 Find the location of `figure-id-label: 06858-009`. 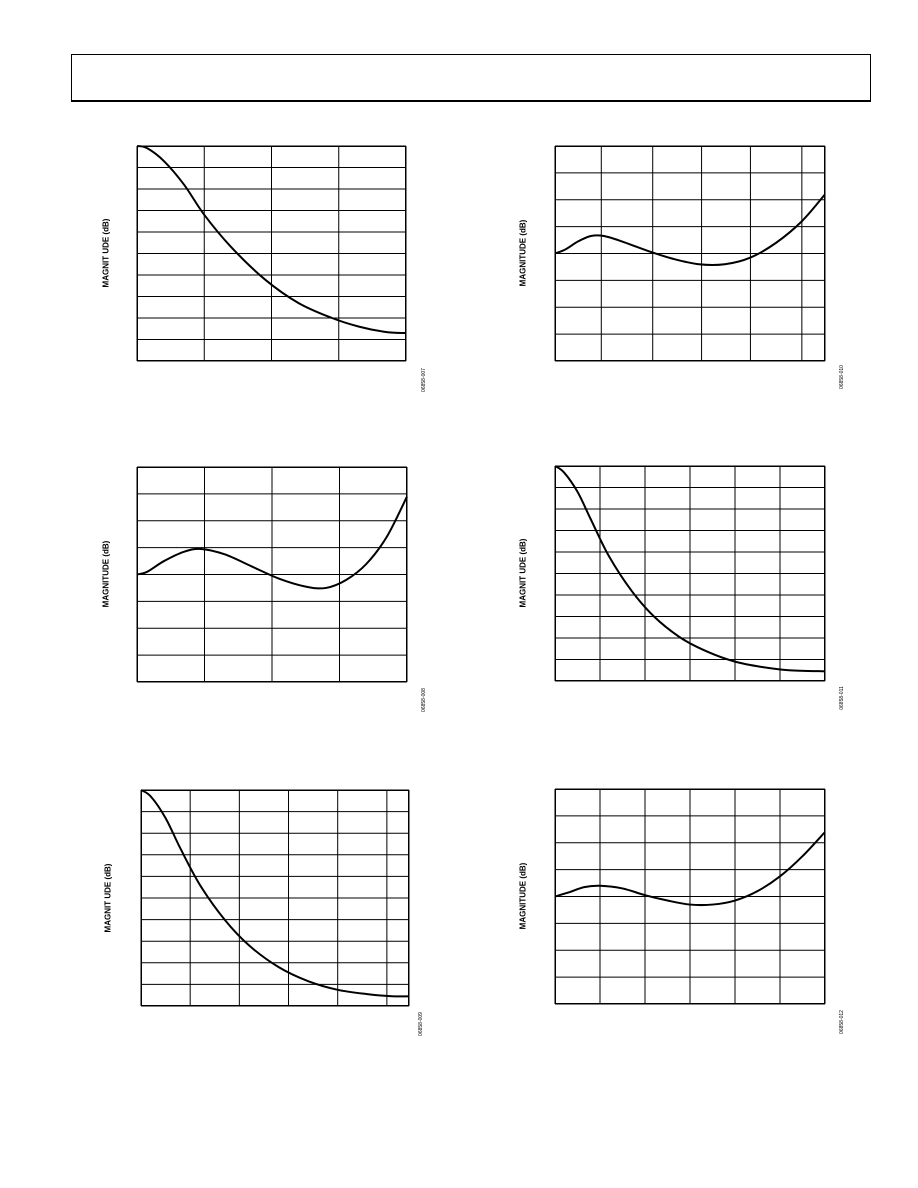

figure-id-label: 06858-009 is located at coordinates (421, 1024).